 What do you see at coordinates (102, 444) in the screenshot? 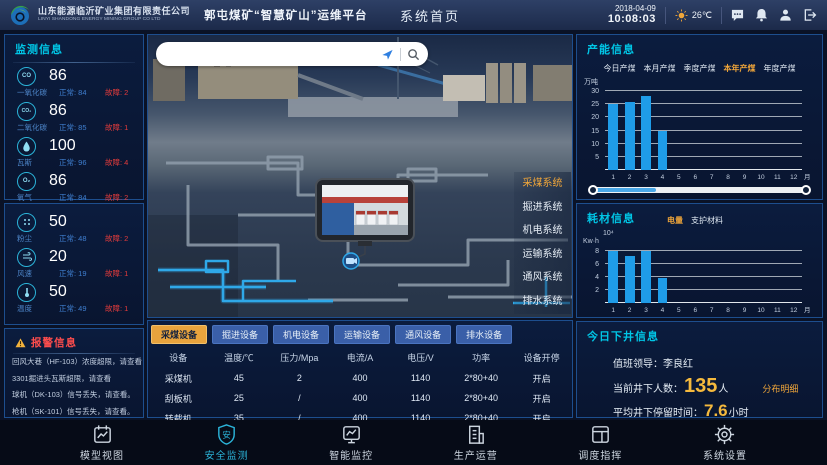
I see `nav-item-model-view: 模型视图` at bounding box center [102, 444].